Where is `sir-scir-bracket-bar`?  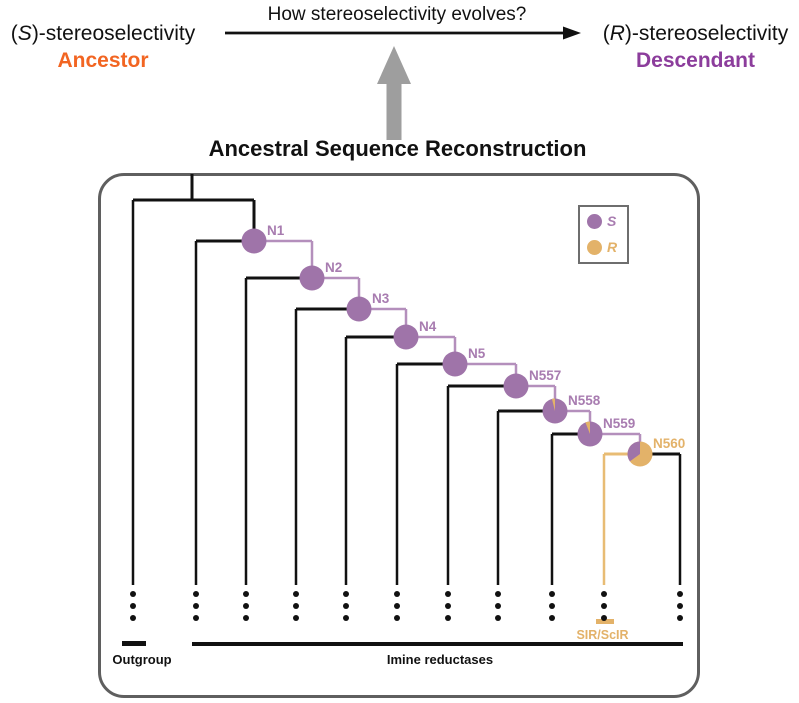 sir-scir-bracket-bar is located at coordinates (605, 621).